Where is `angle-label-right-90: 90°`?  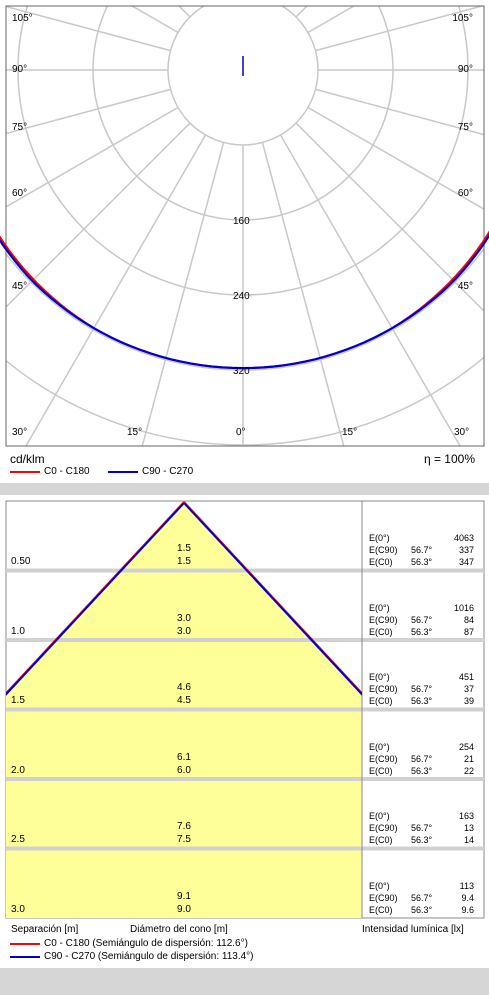 angle-label-right-90: 90° is located at coordinates (465, 69).